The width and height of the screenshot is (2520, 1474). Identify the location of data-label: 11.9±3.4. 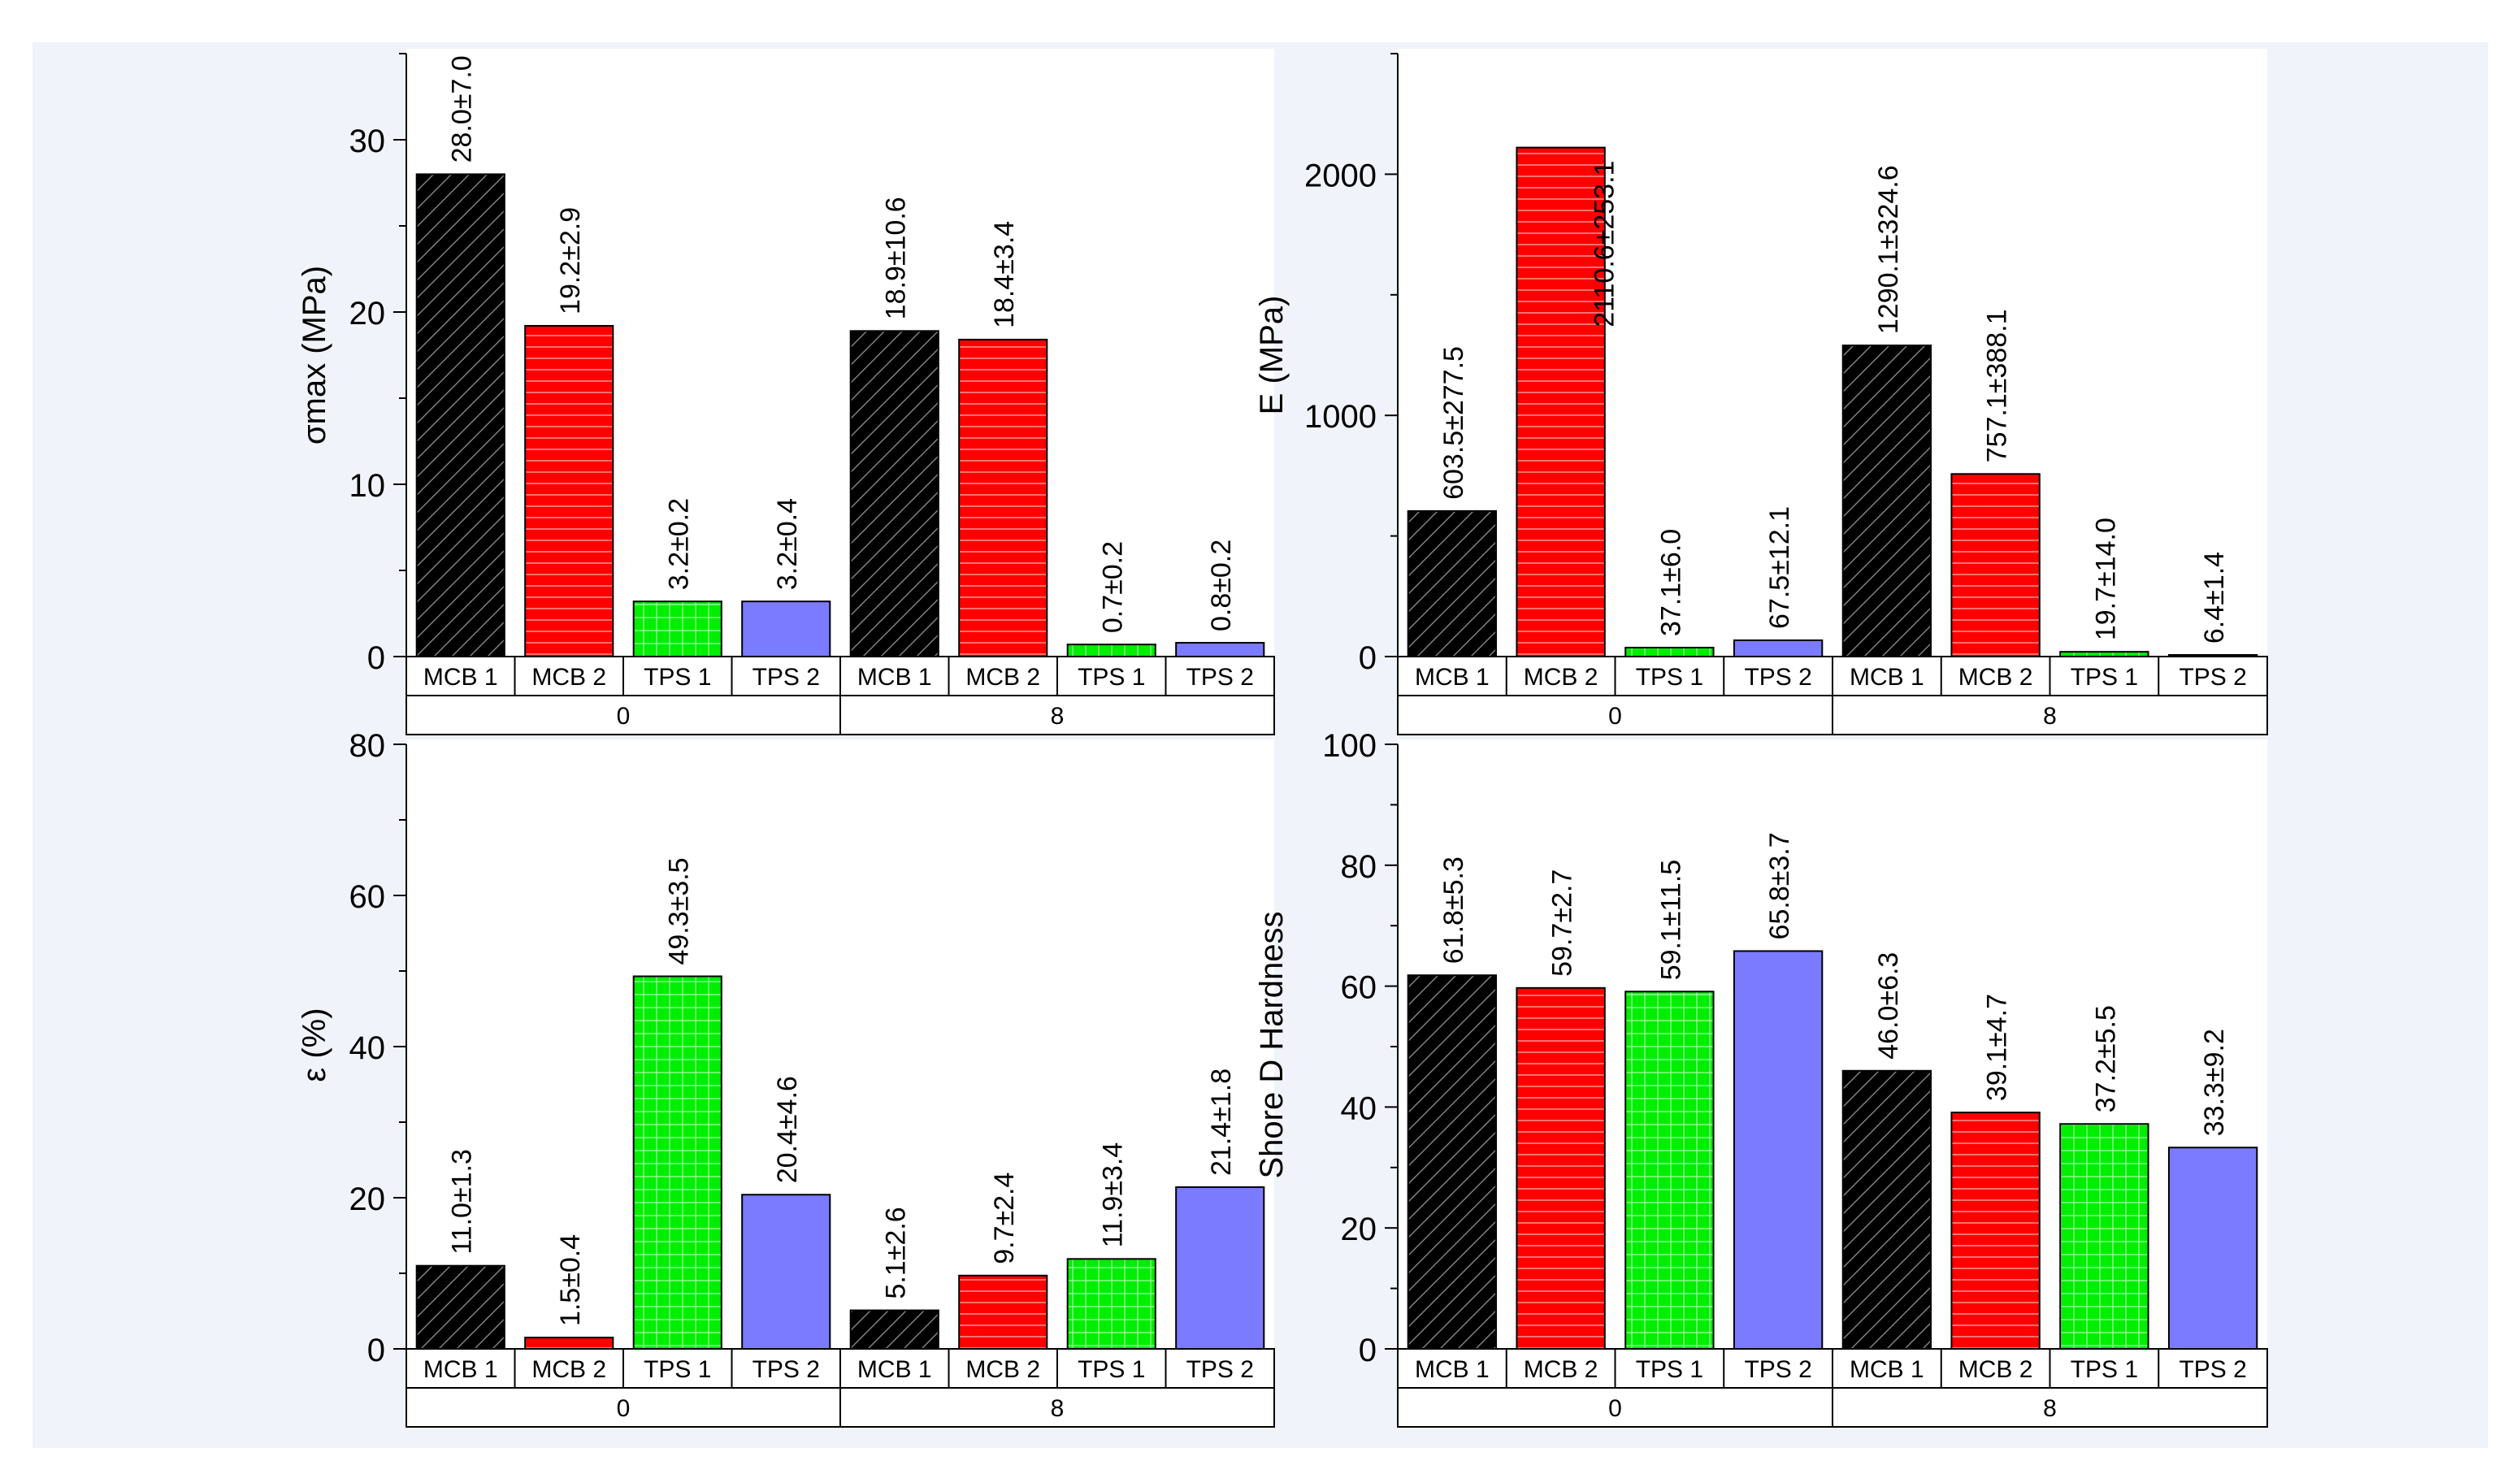
(1114, 1195).